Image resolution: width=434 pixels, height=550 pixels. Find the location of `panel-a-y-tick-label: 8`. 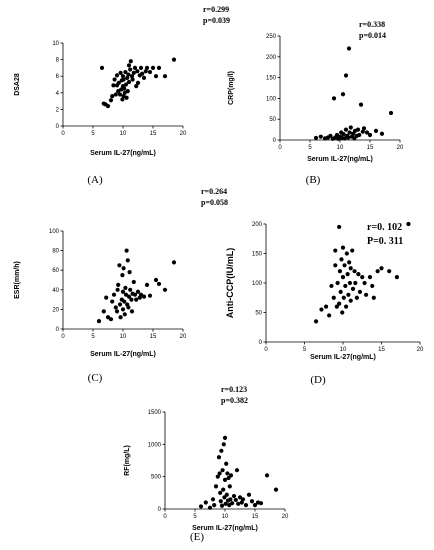

panel-a-y-tick-label: 8 is located at coordinates (58, 61).